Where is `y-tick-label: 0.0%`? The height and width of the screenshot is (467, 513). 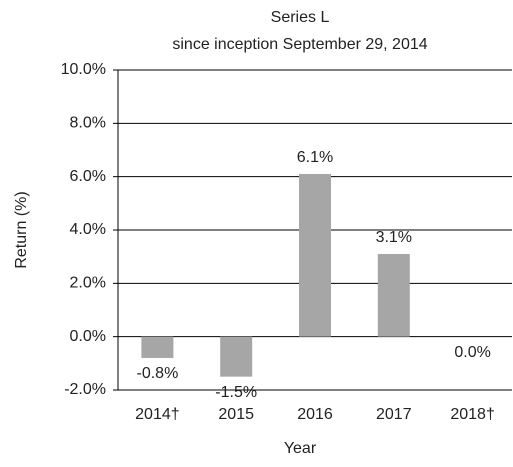 y-tick-label: 0.0% is located at coordinates (88, 336).